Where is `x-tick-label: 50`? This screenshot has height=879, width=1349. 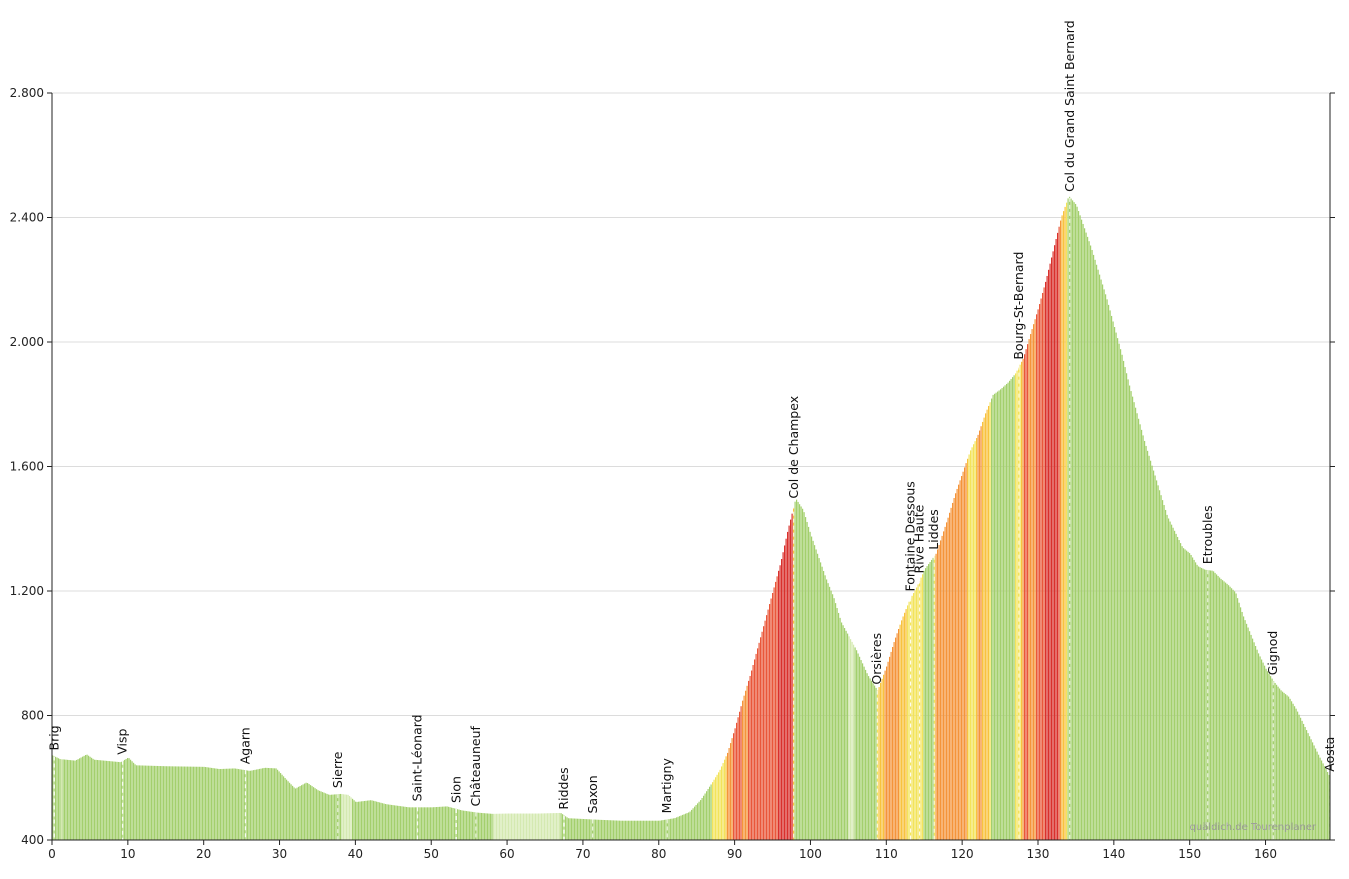 x-tick-label: 50 is located at coordinates (431, 854).